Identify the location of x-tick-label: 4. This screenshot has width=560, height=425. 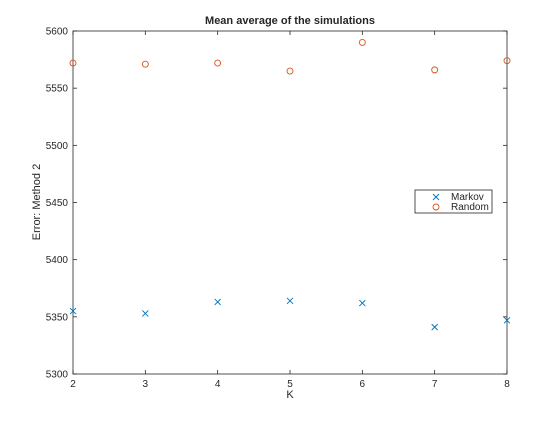
(218, 384).